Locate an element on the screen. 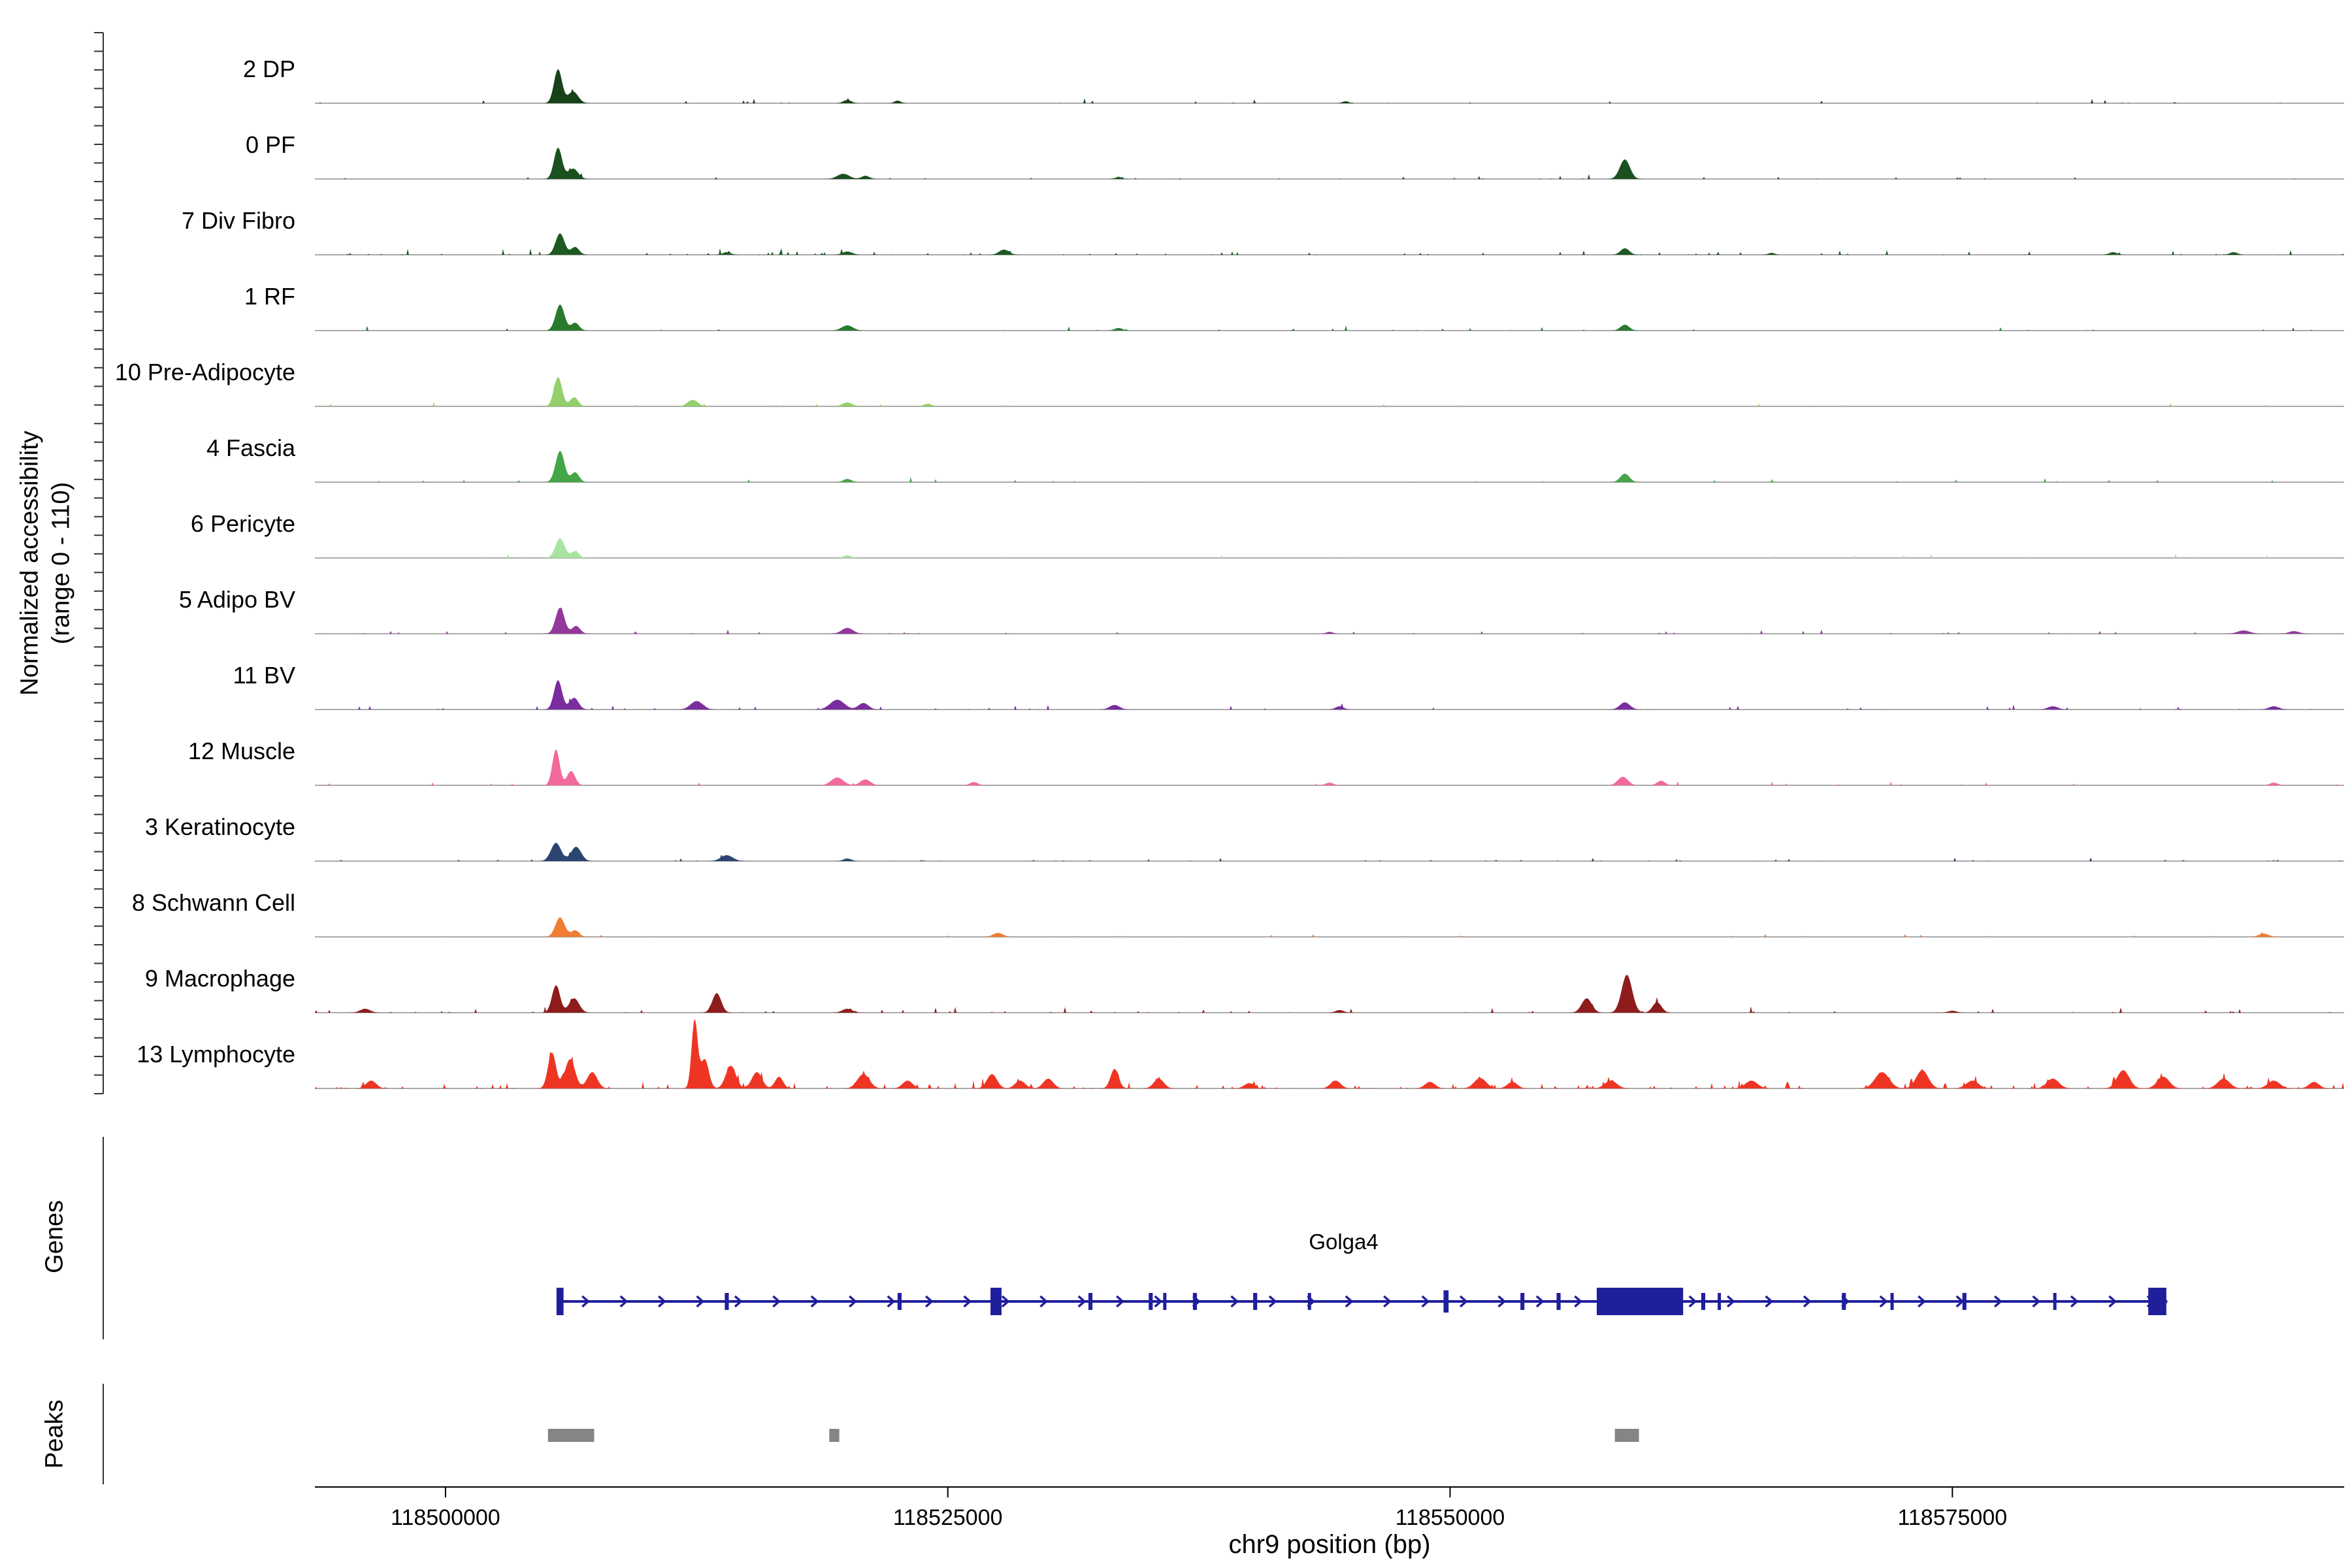 This screenshot has width=2352, height=1568. x-axis-title: chr9 position (bp) is located at coordinates (1329, 1544).